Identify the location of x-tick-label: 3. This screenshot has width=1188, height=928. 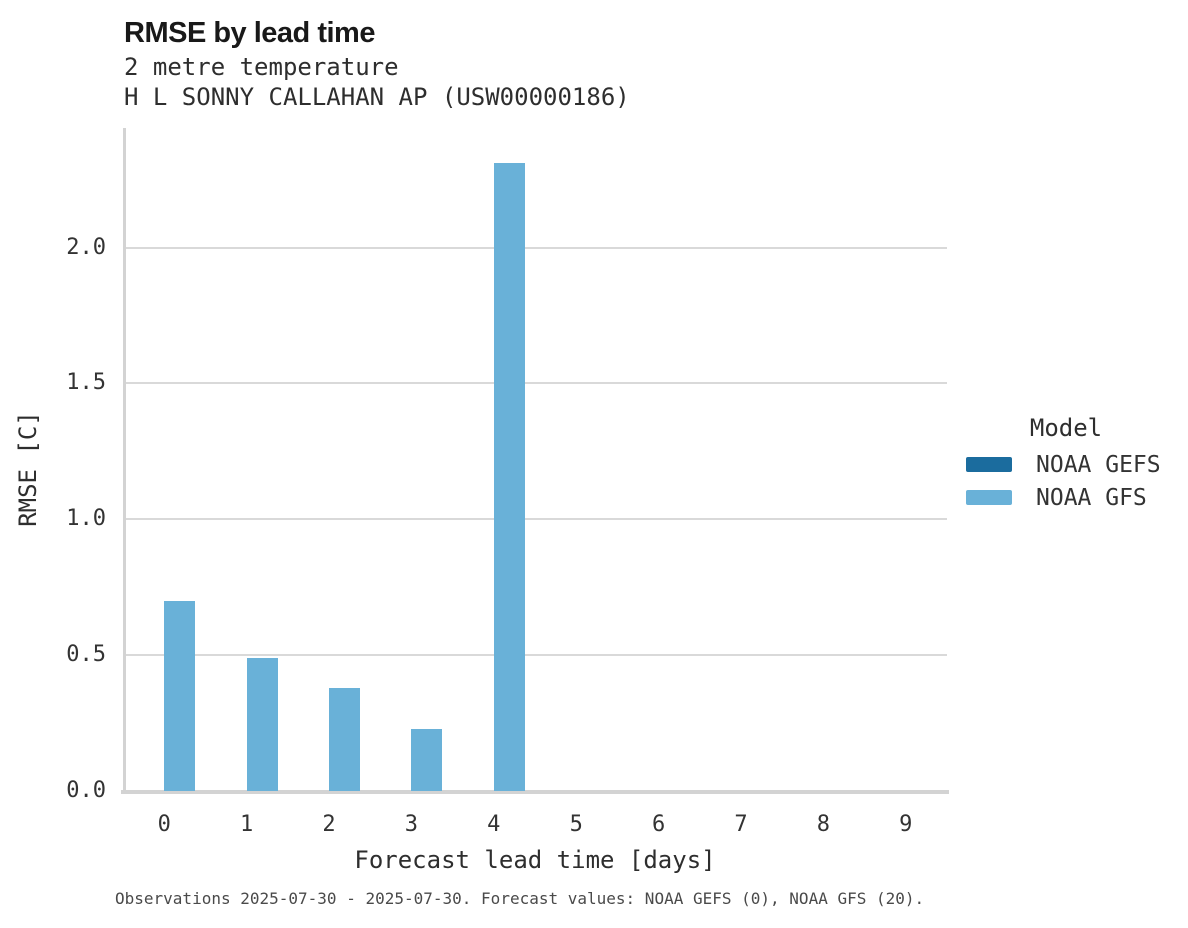
(411, 824).